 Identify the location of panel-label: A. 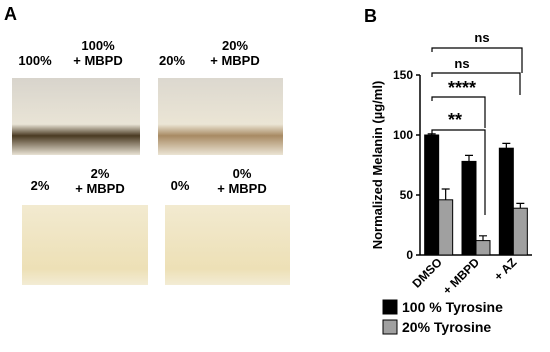
(10, 14).